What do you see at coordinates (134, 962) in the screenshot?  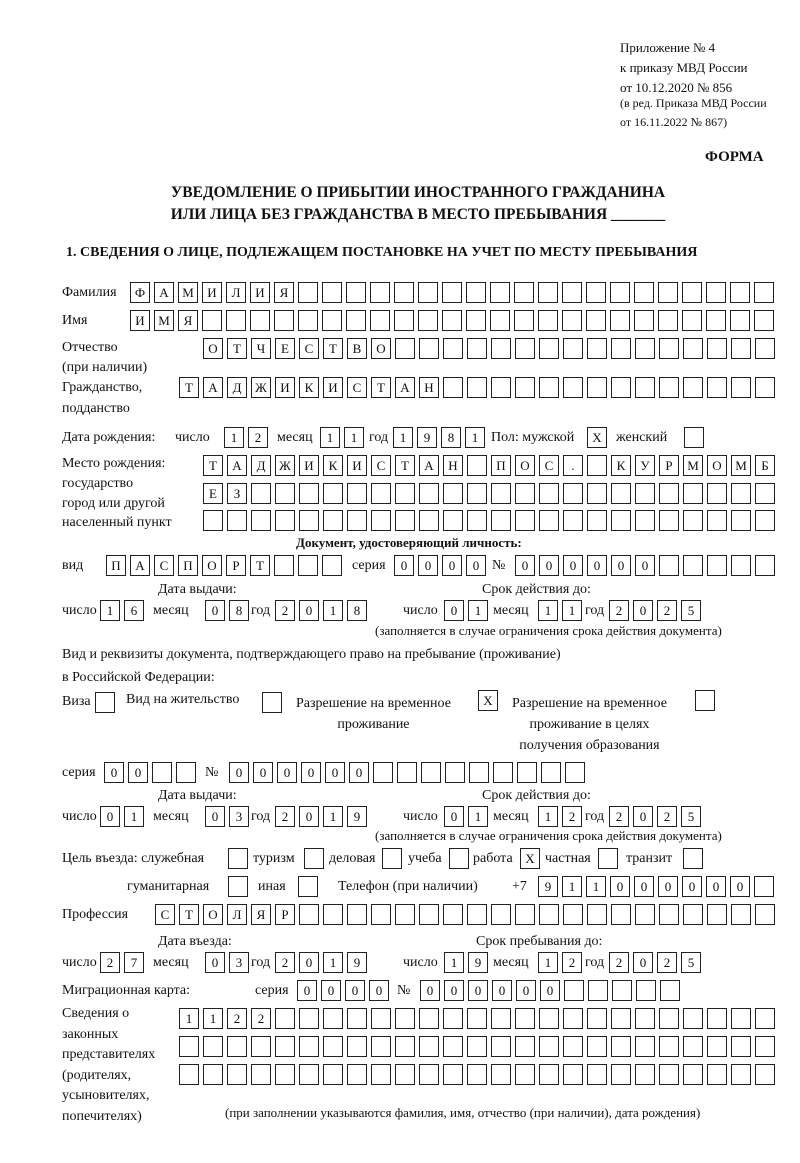 I see `char-cell: 7` at bounding box center [134, 962].